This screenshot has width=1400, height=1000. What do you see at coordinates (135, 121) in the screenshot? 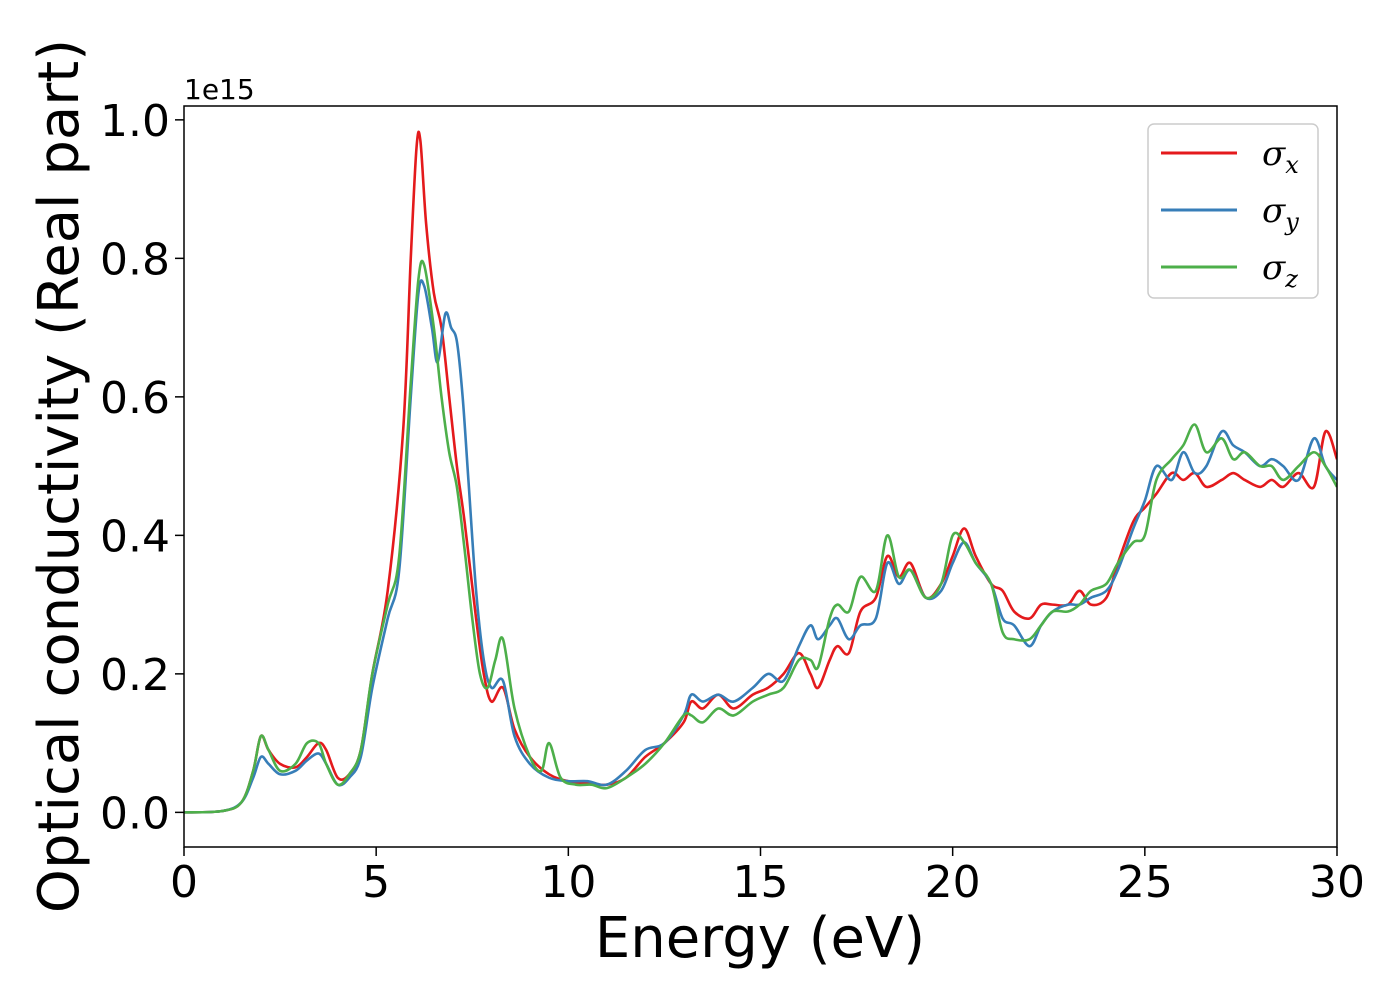
I see `y-tick-label: 1.0` at bounding box center [135, 121].